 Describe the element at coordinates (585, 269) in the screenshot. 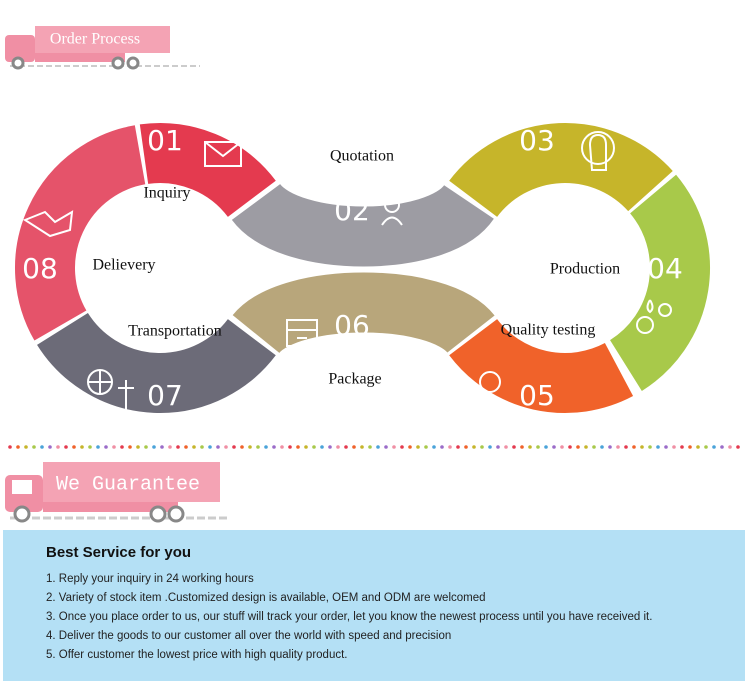

I see `step-label: Production` at that location.